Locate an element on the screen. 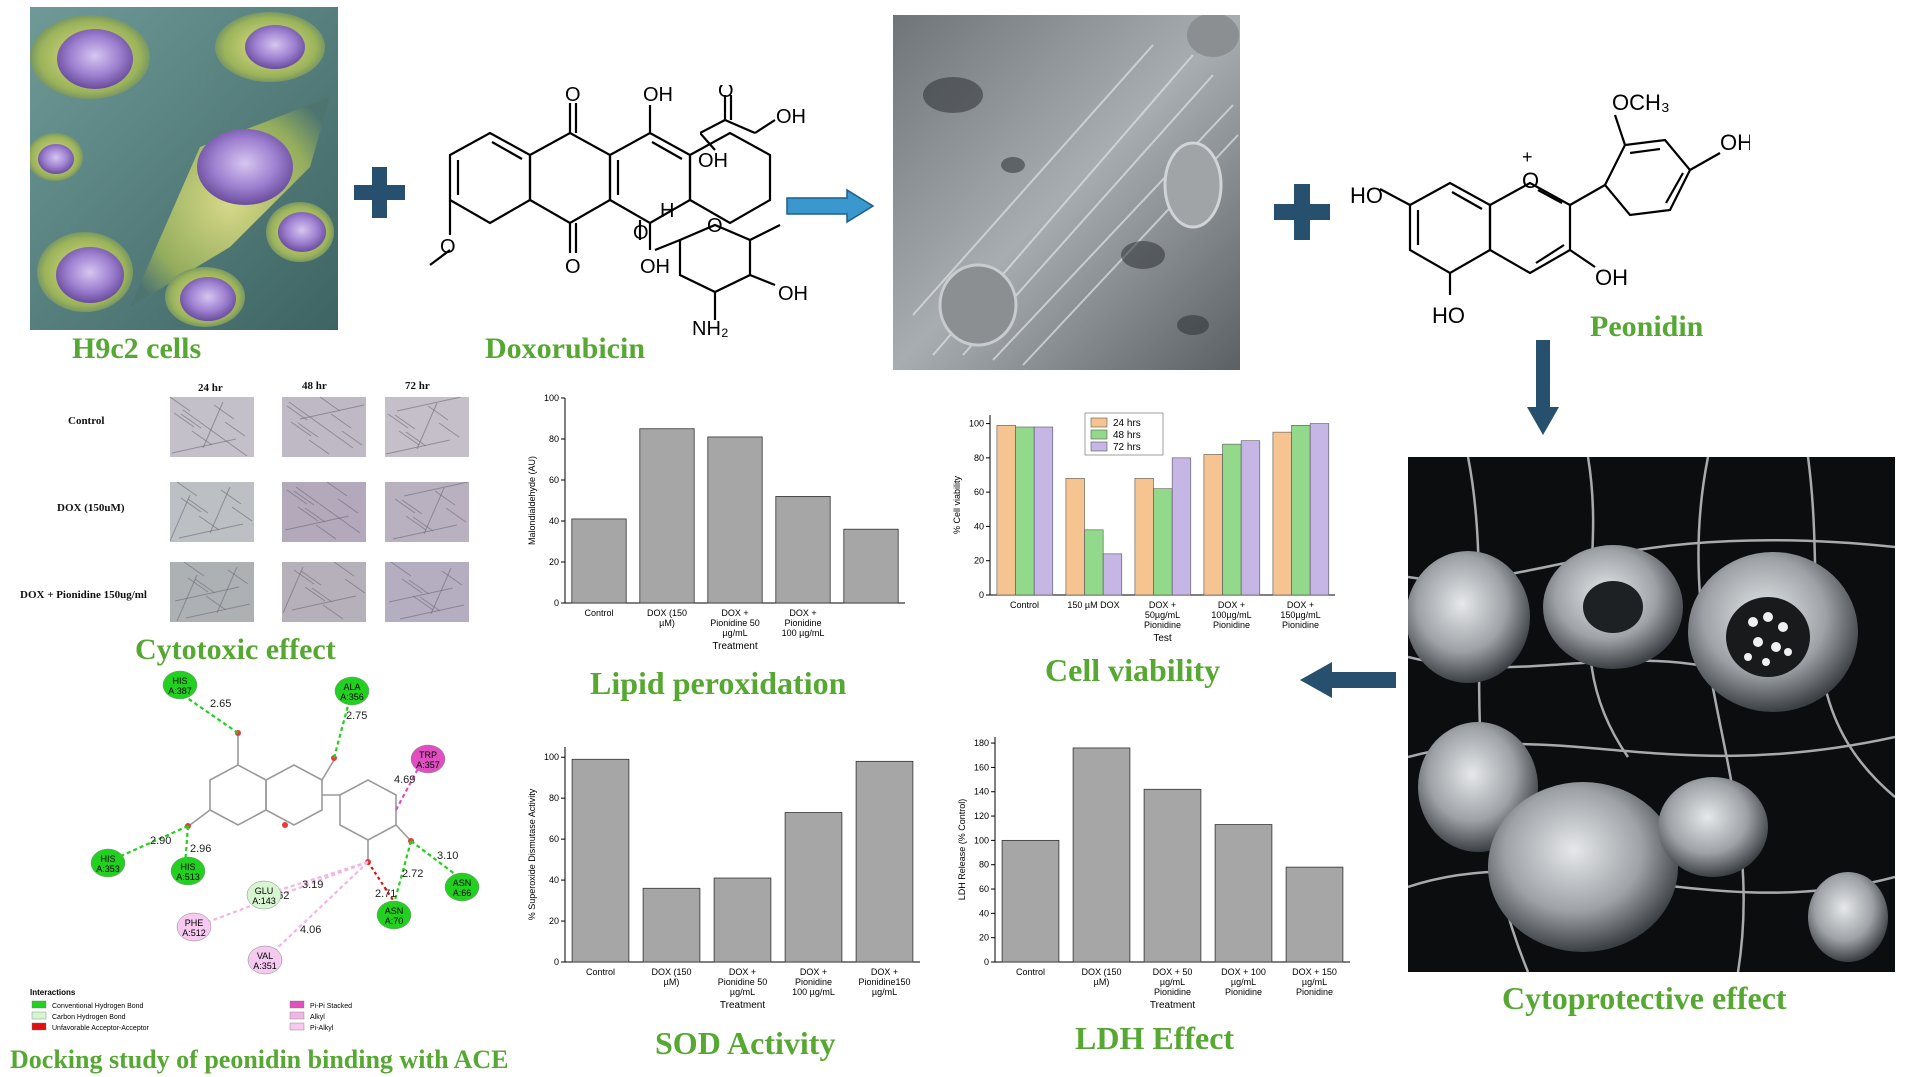  x-tick-label: µM) is located at coordinates (1102, 982).